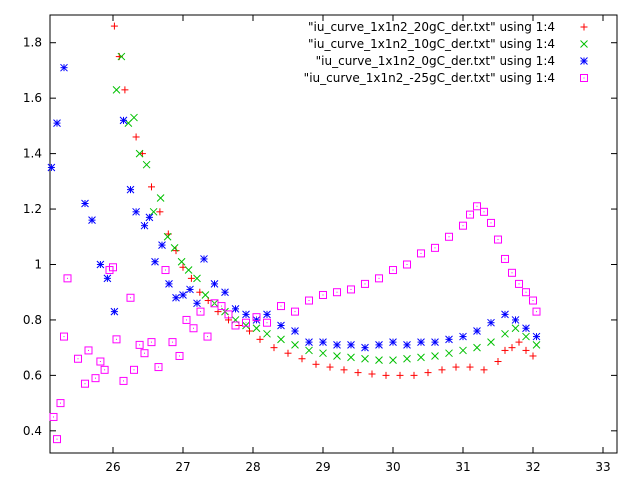 This screenshot has height=480, width=640. What do you see at coordinates (32, 209) in the screenshot?
I see `y-tick-label: 1.2` at bounding box center [32, 209].